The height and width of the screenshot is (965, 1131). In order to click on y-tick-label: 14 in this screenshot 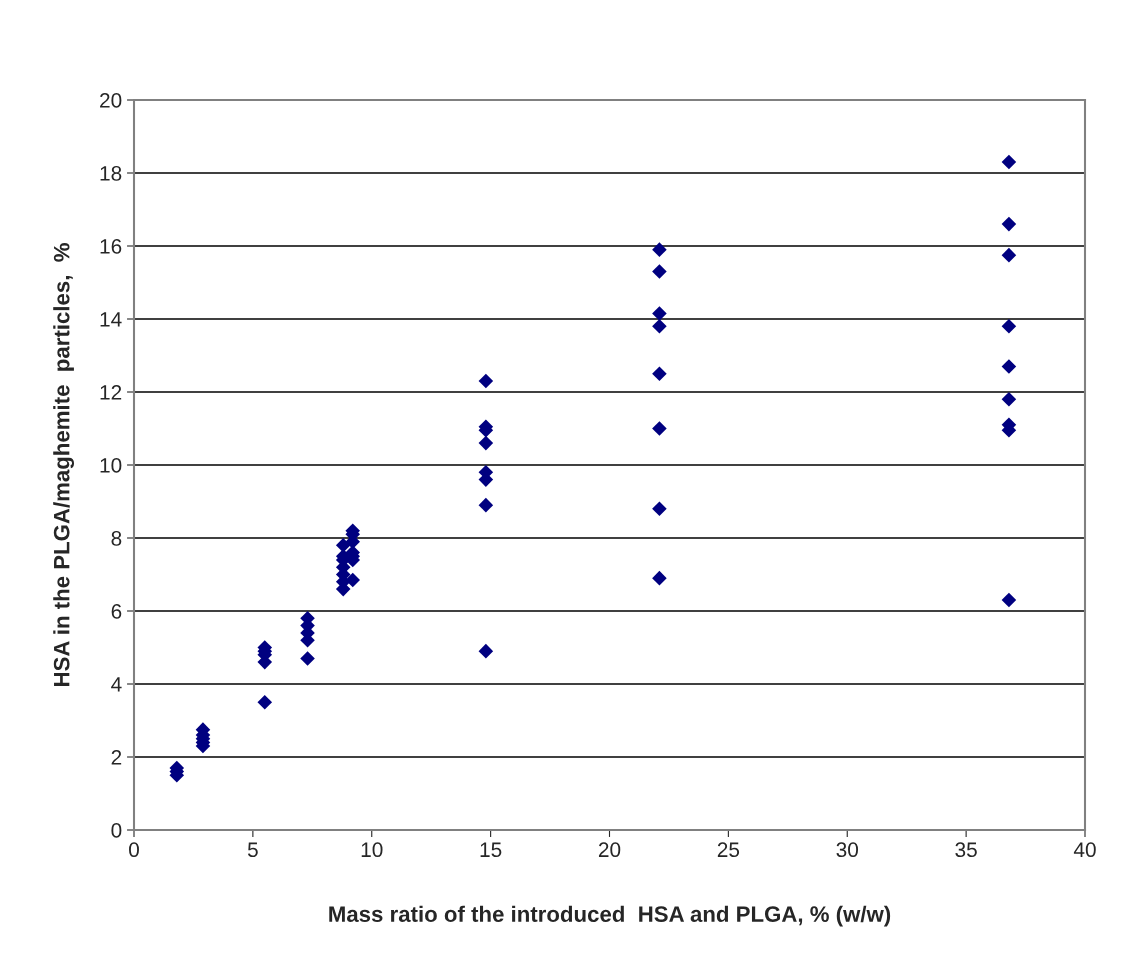, I will do `click(111, 319)`.